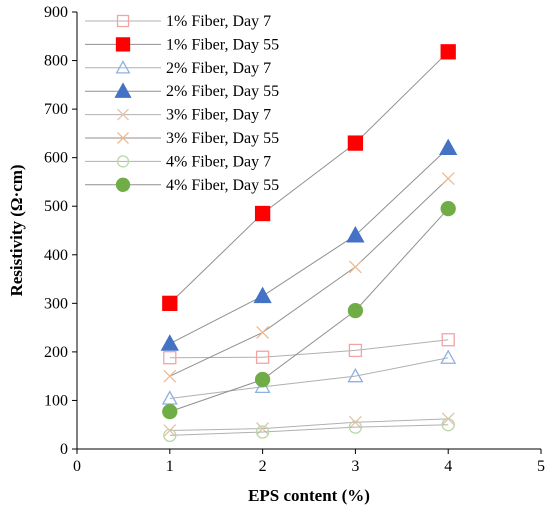  I want to click on y-tick-label: 100, so click(56, 400).